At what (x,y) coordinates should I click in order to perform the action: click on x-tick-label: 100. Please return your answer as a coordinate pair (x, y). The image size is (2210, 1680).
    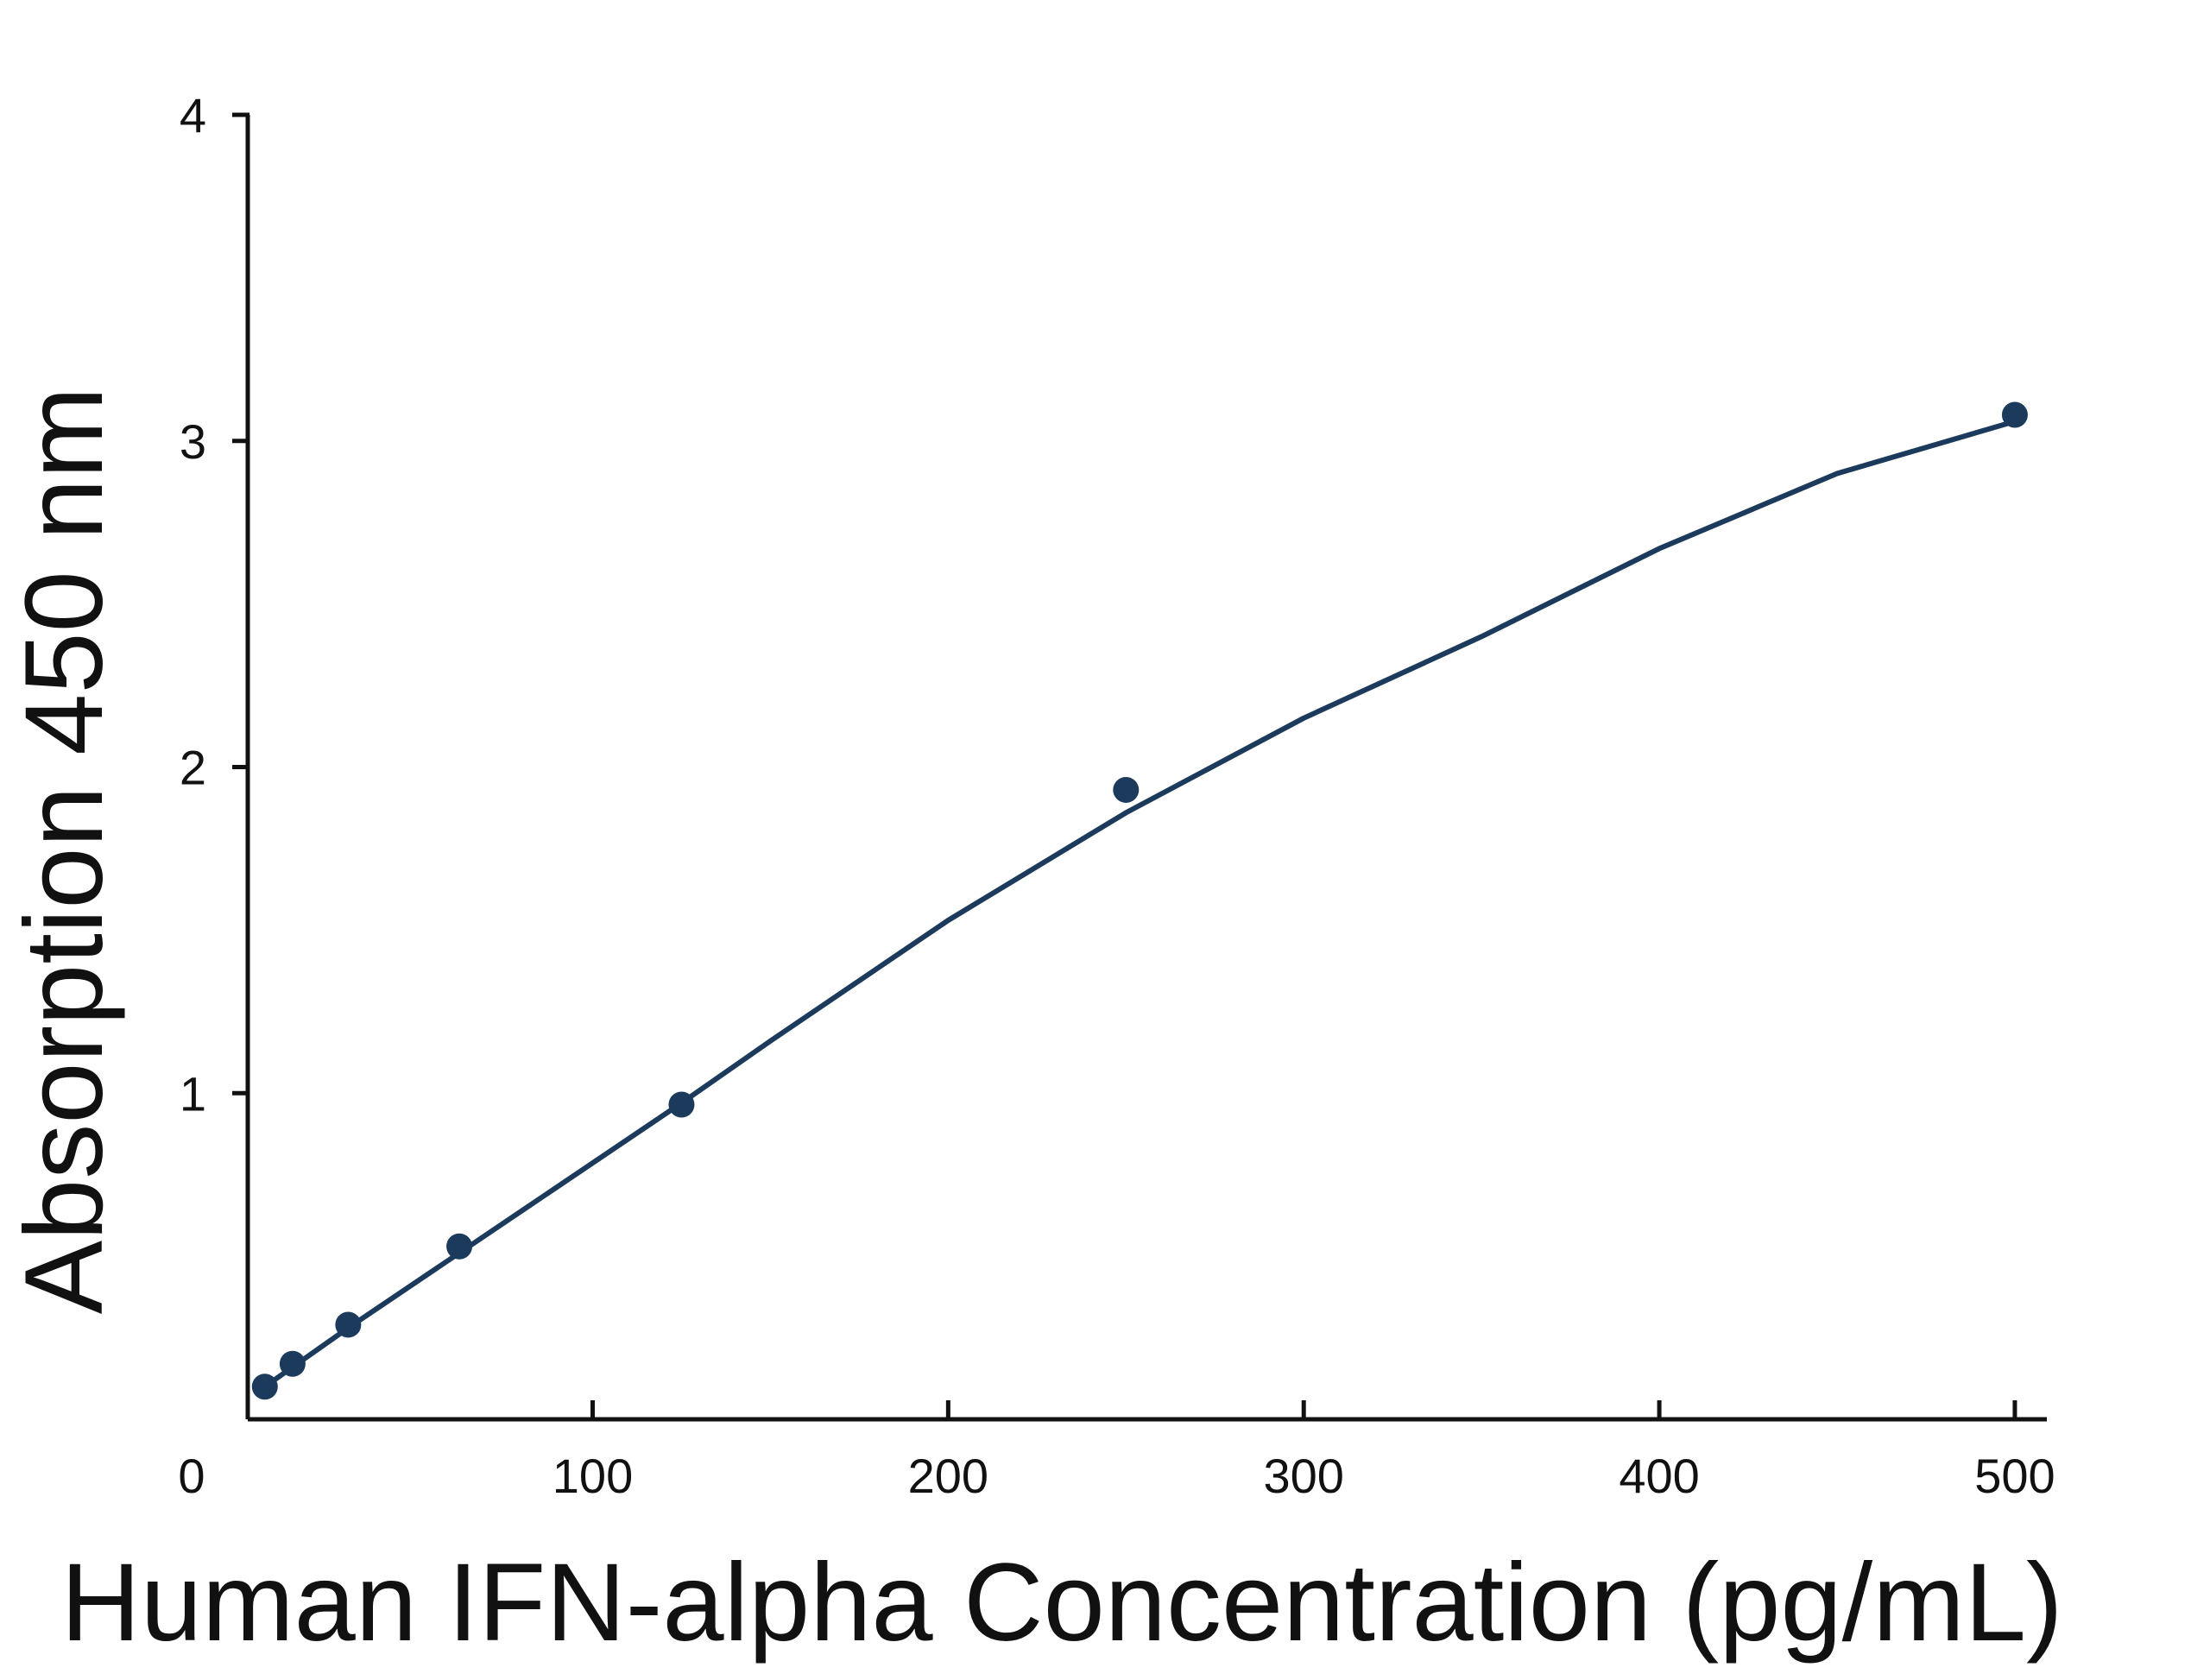
    Looking at the image, I should click on (592, 1476).